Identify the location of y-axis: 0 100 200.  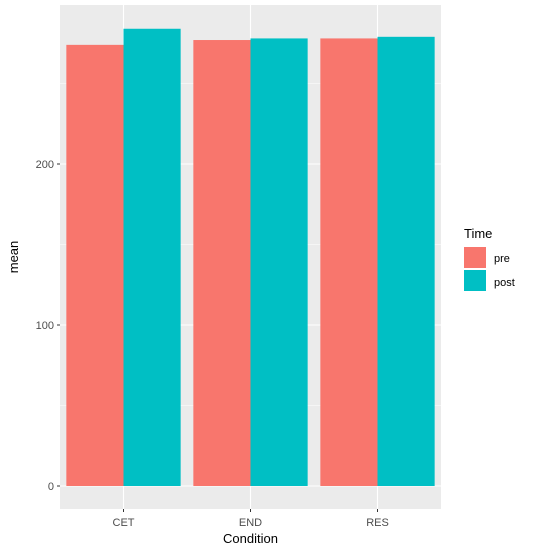
(48, 326).